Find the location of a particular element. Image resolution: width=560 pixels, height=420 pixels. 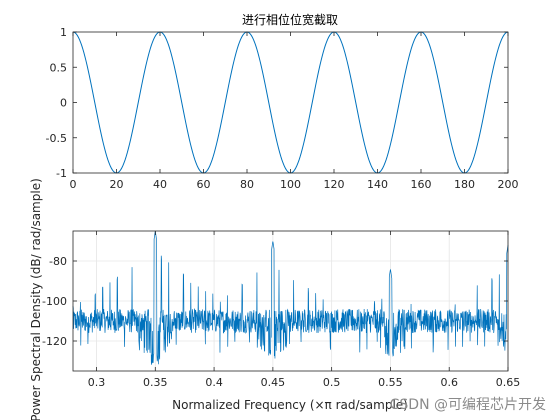

x-tick-label: 0.55 is located at coordinates (390, 382).